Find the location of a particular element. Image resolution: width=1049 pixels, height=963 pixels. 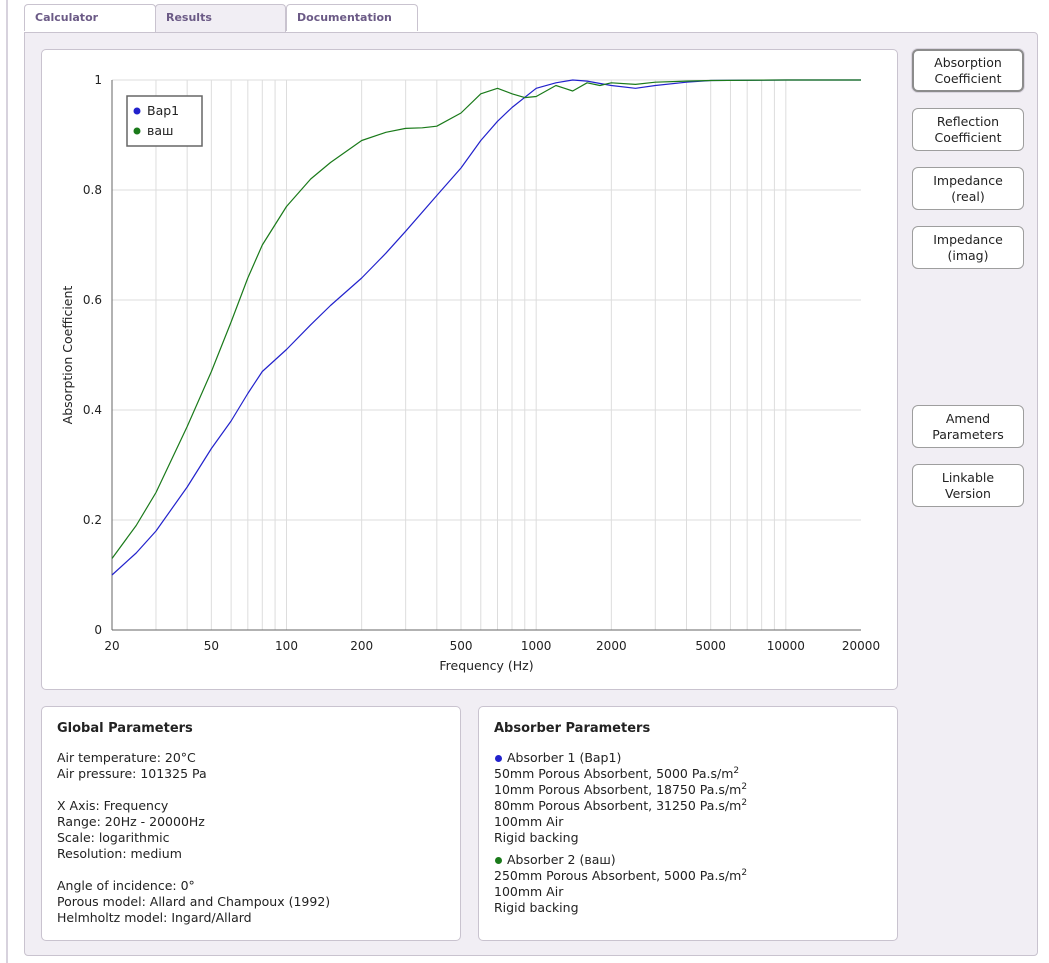

absorber-1-layer: 50mm Porous Absorbent, 5000 Pa.s/m2 is located at coordinates (617, 773).